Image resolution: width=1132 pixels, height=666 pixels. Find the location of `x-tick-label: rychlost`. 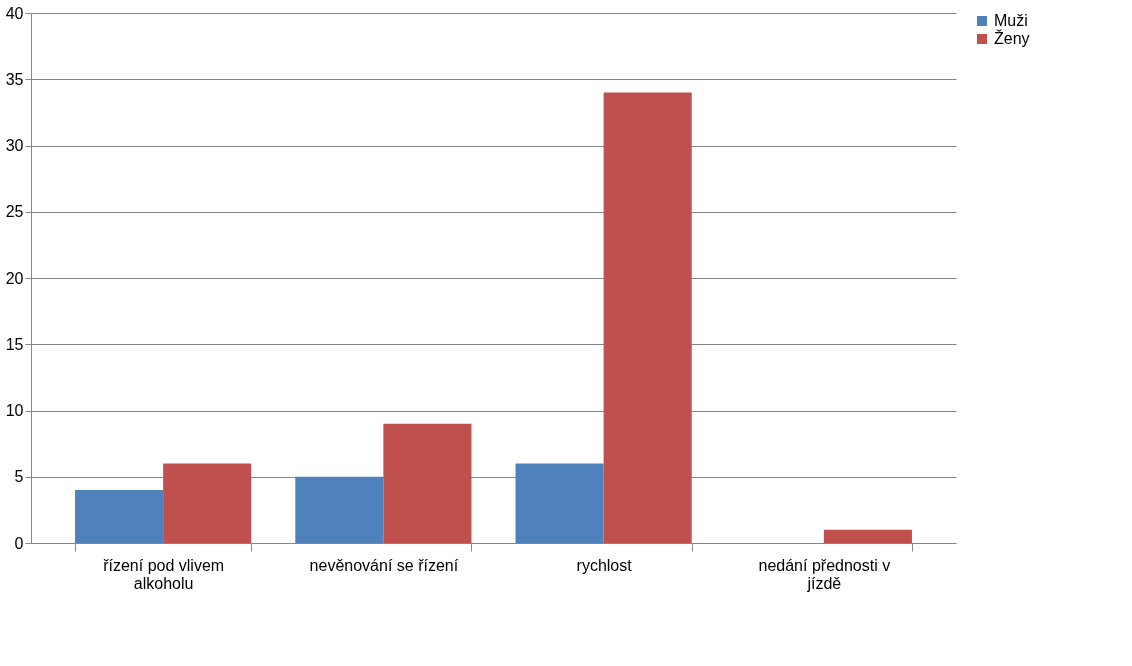

x-tick-label: rychlost is located at coordinates (604, 565).